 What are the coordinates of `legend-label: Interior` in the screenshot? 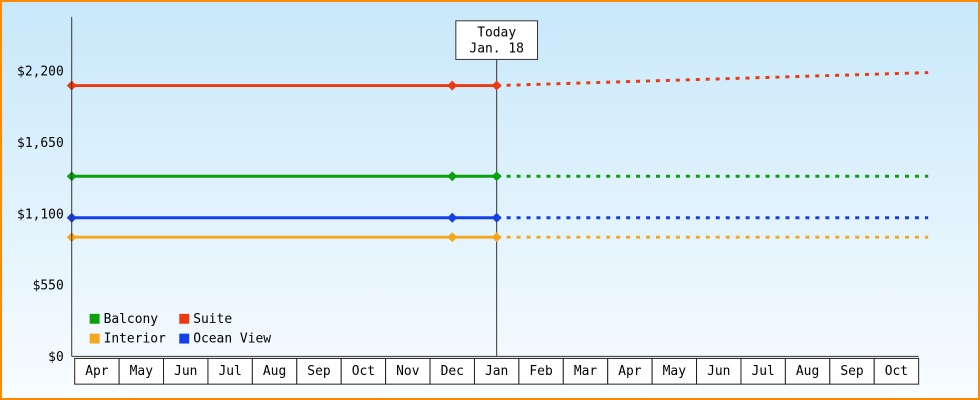 It's located at (135, 339).